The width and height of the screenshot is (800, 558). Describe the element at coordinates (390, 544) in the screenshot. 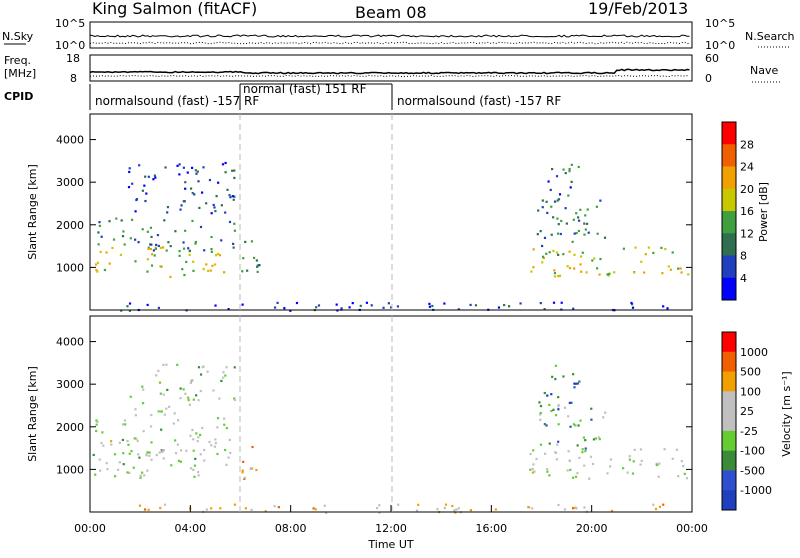

I see `x-axis-label: Time UT` at that location.